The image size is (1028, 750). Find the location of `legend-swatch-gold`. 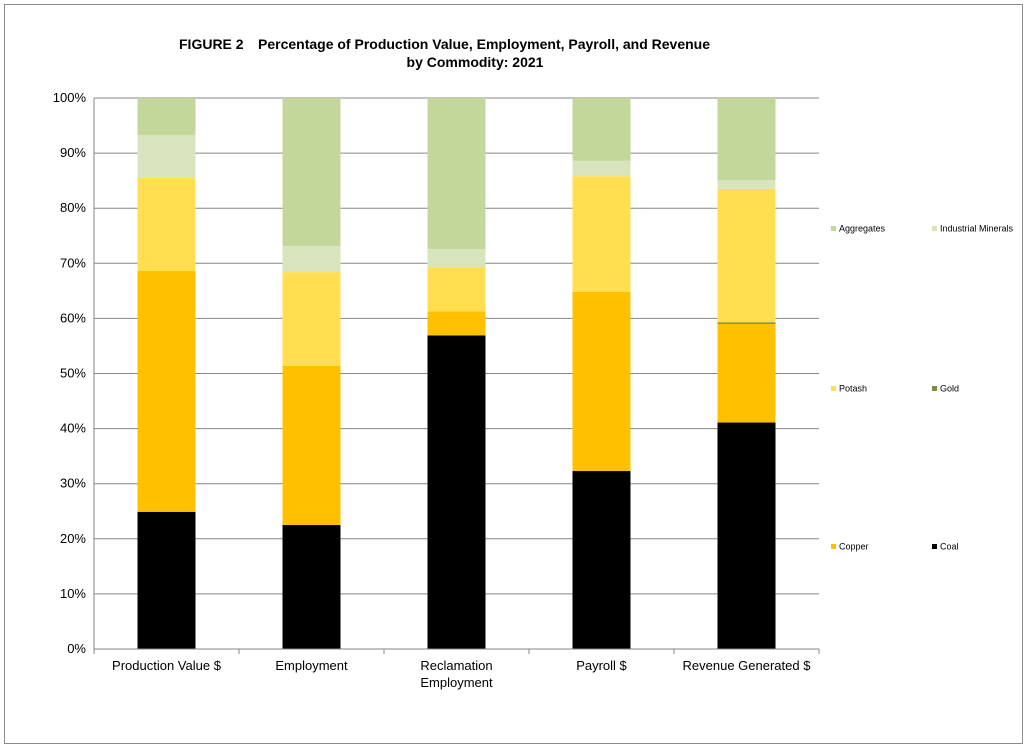

legend-swatch-gold is located at coordinates (934, 388).